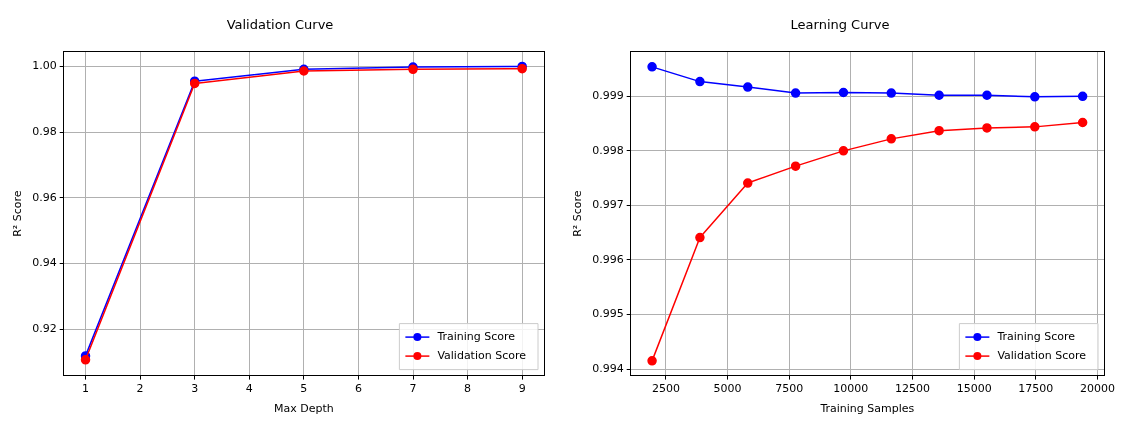 This screenshot has width=1132, height=429. What do you see at coordinates (195, 389) in the screenshot?
I see `x-tick-label: 3` at bounding box center [195, 389].